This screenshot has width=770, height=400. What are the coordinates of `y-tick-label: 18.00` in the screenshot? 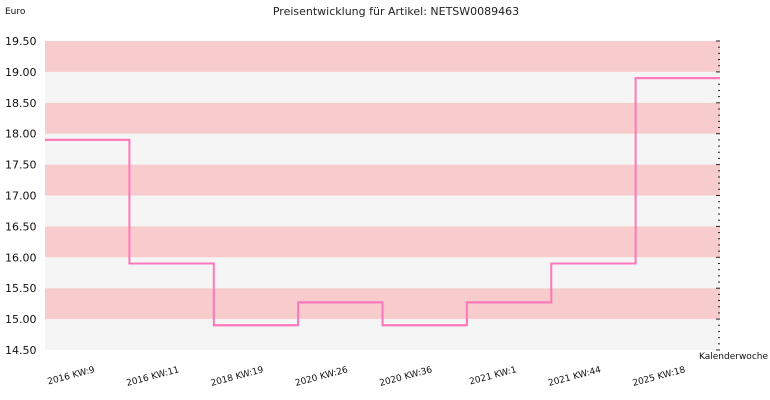 It's located at (21, 134).